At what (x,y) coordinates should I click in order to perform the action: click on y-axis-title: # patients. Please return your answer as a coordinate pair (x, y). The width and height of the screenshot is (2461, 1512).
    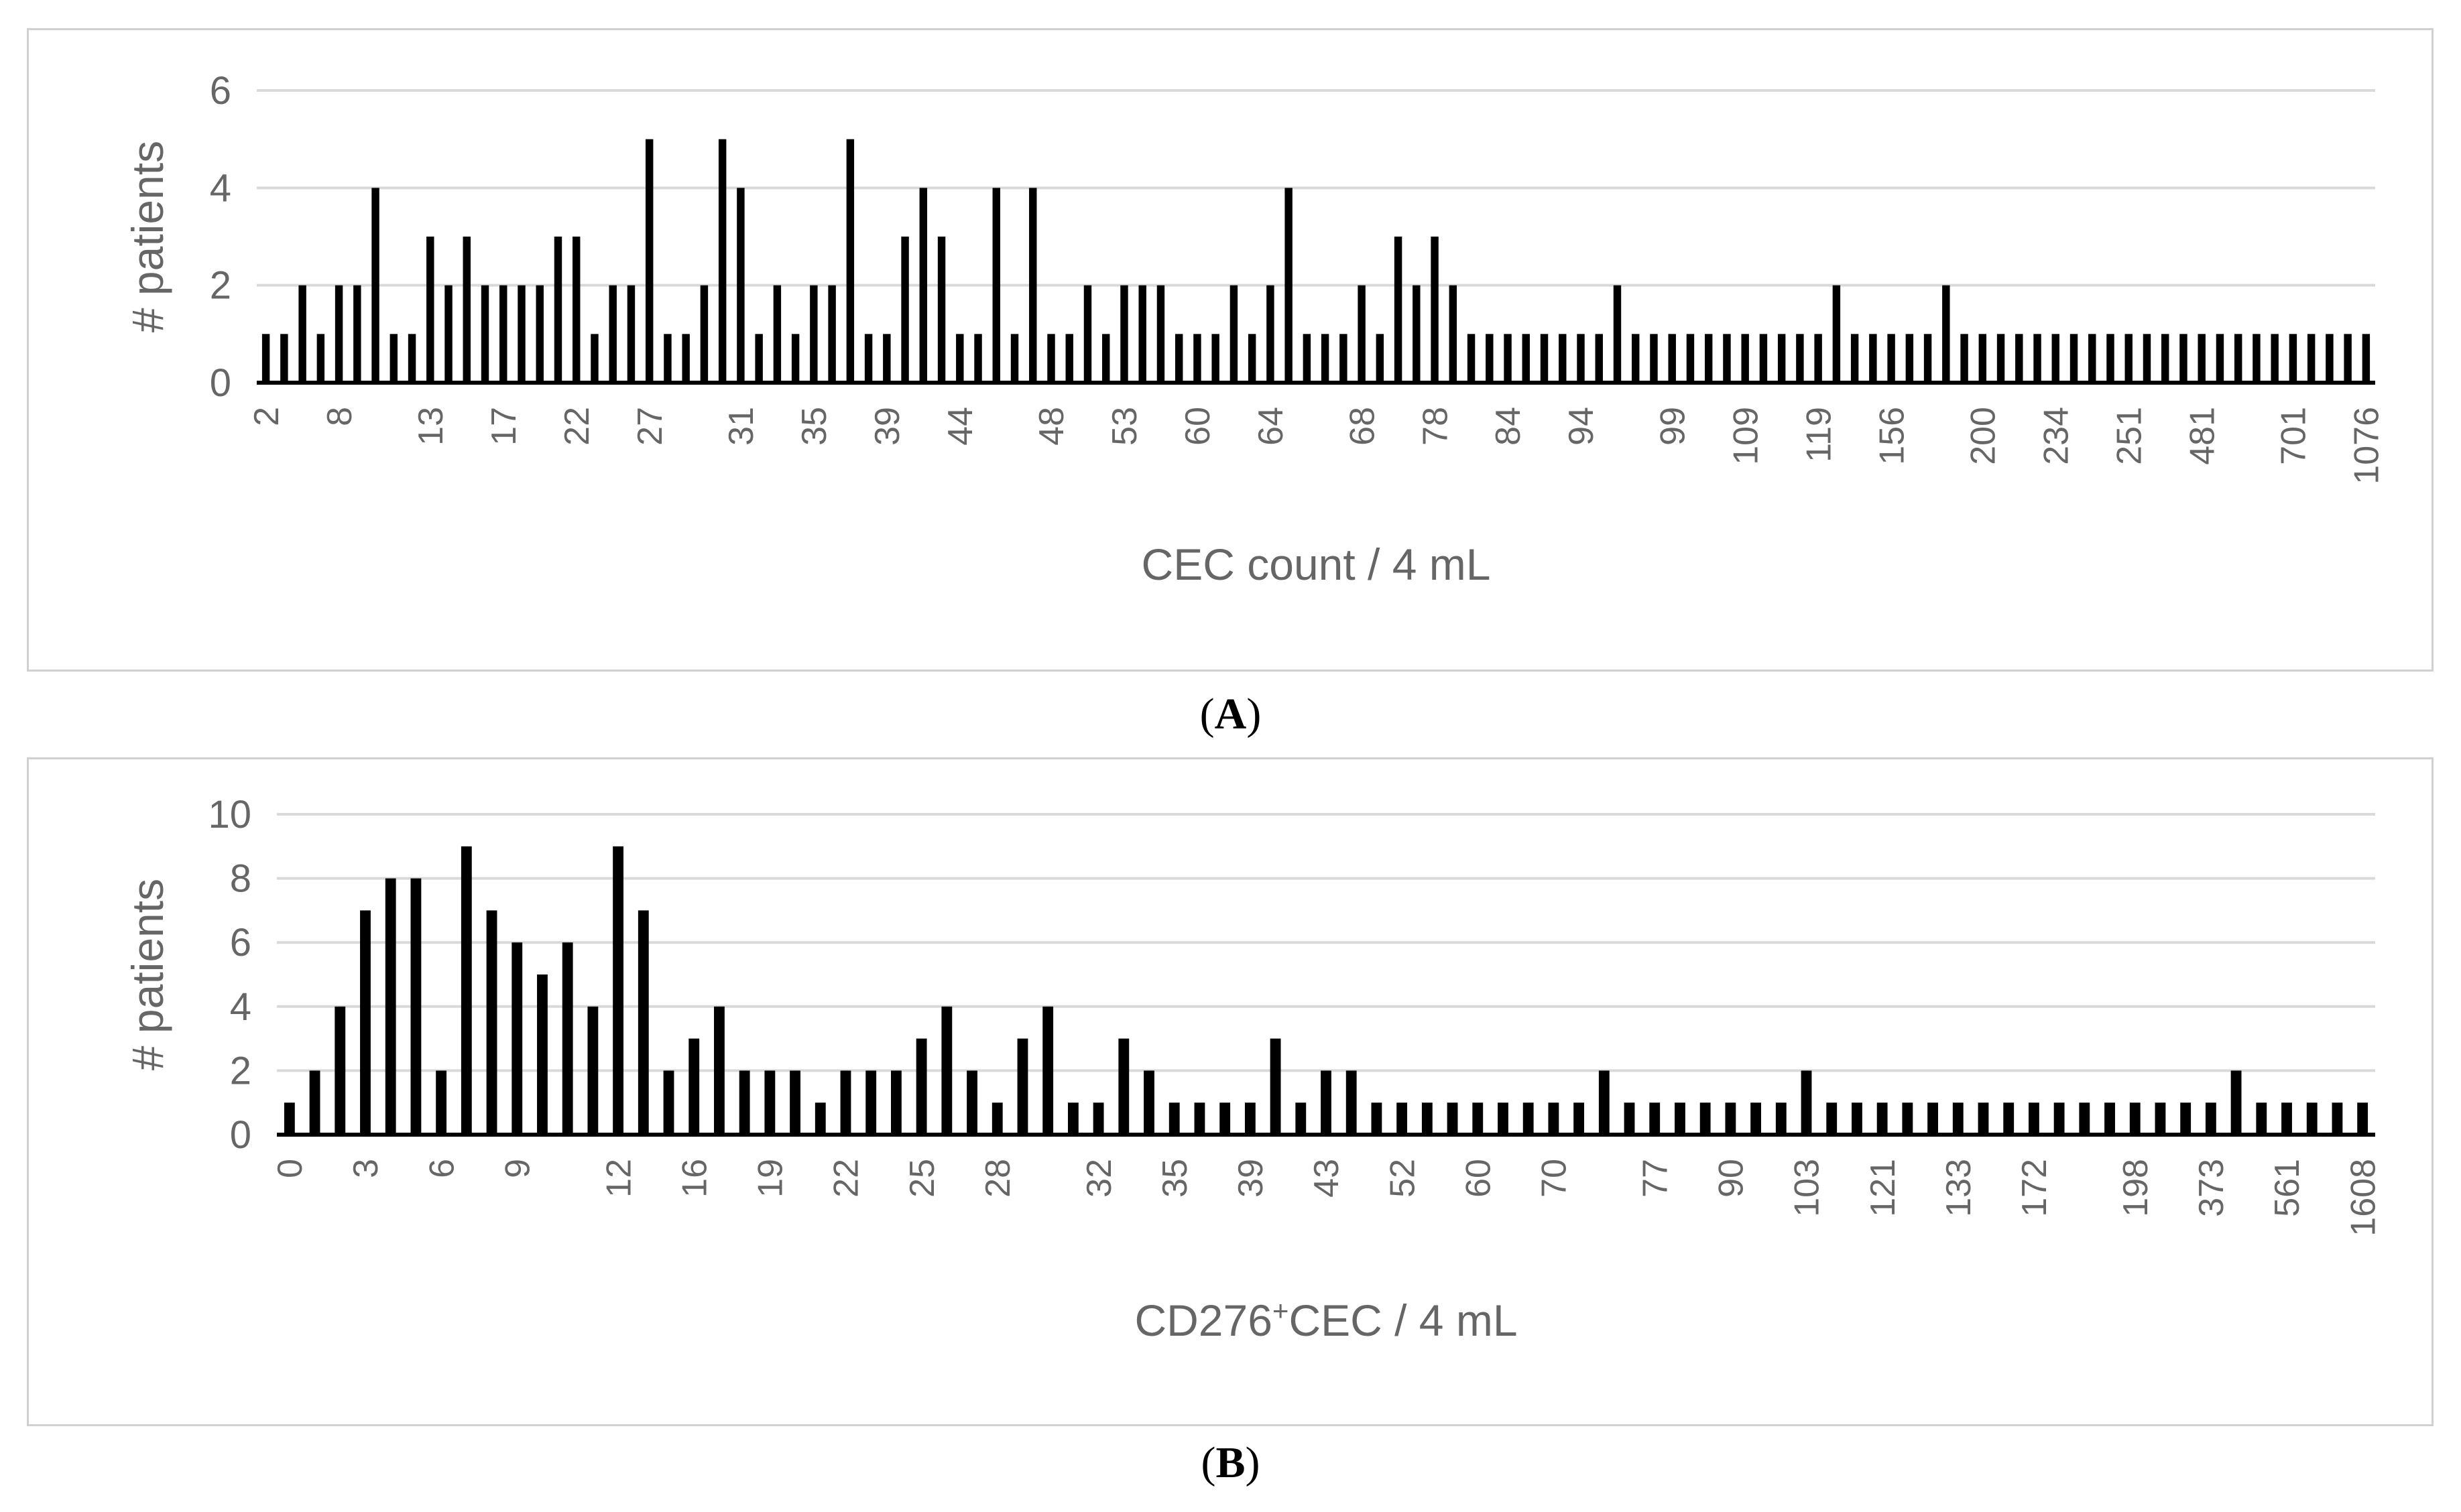
    Looking at the image, I should click on (147, 237).